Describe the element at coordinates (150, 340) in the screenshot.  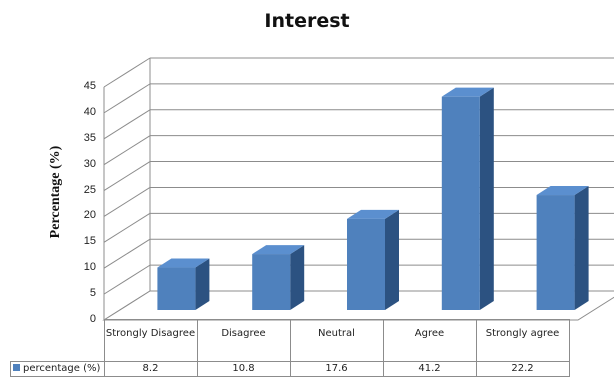
I see `data-table-category: Strongly Disagree` at that location.